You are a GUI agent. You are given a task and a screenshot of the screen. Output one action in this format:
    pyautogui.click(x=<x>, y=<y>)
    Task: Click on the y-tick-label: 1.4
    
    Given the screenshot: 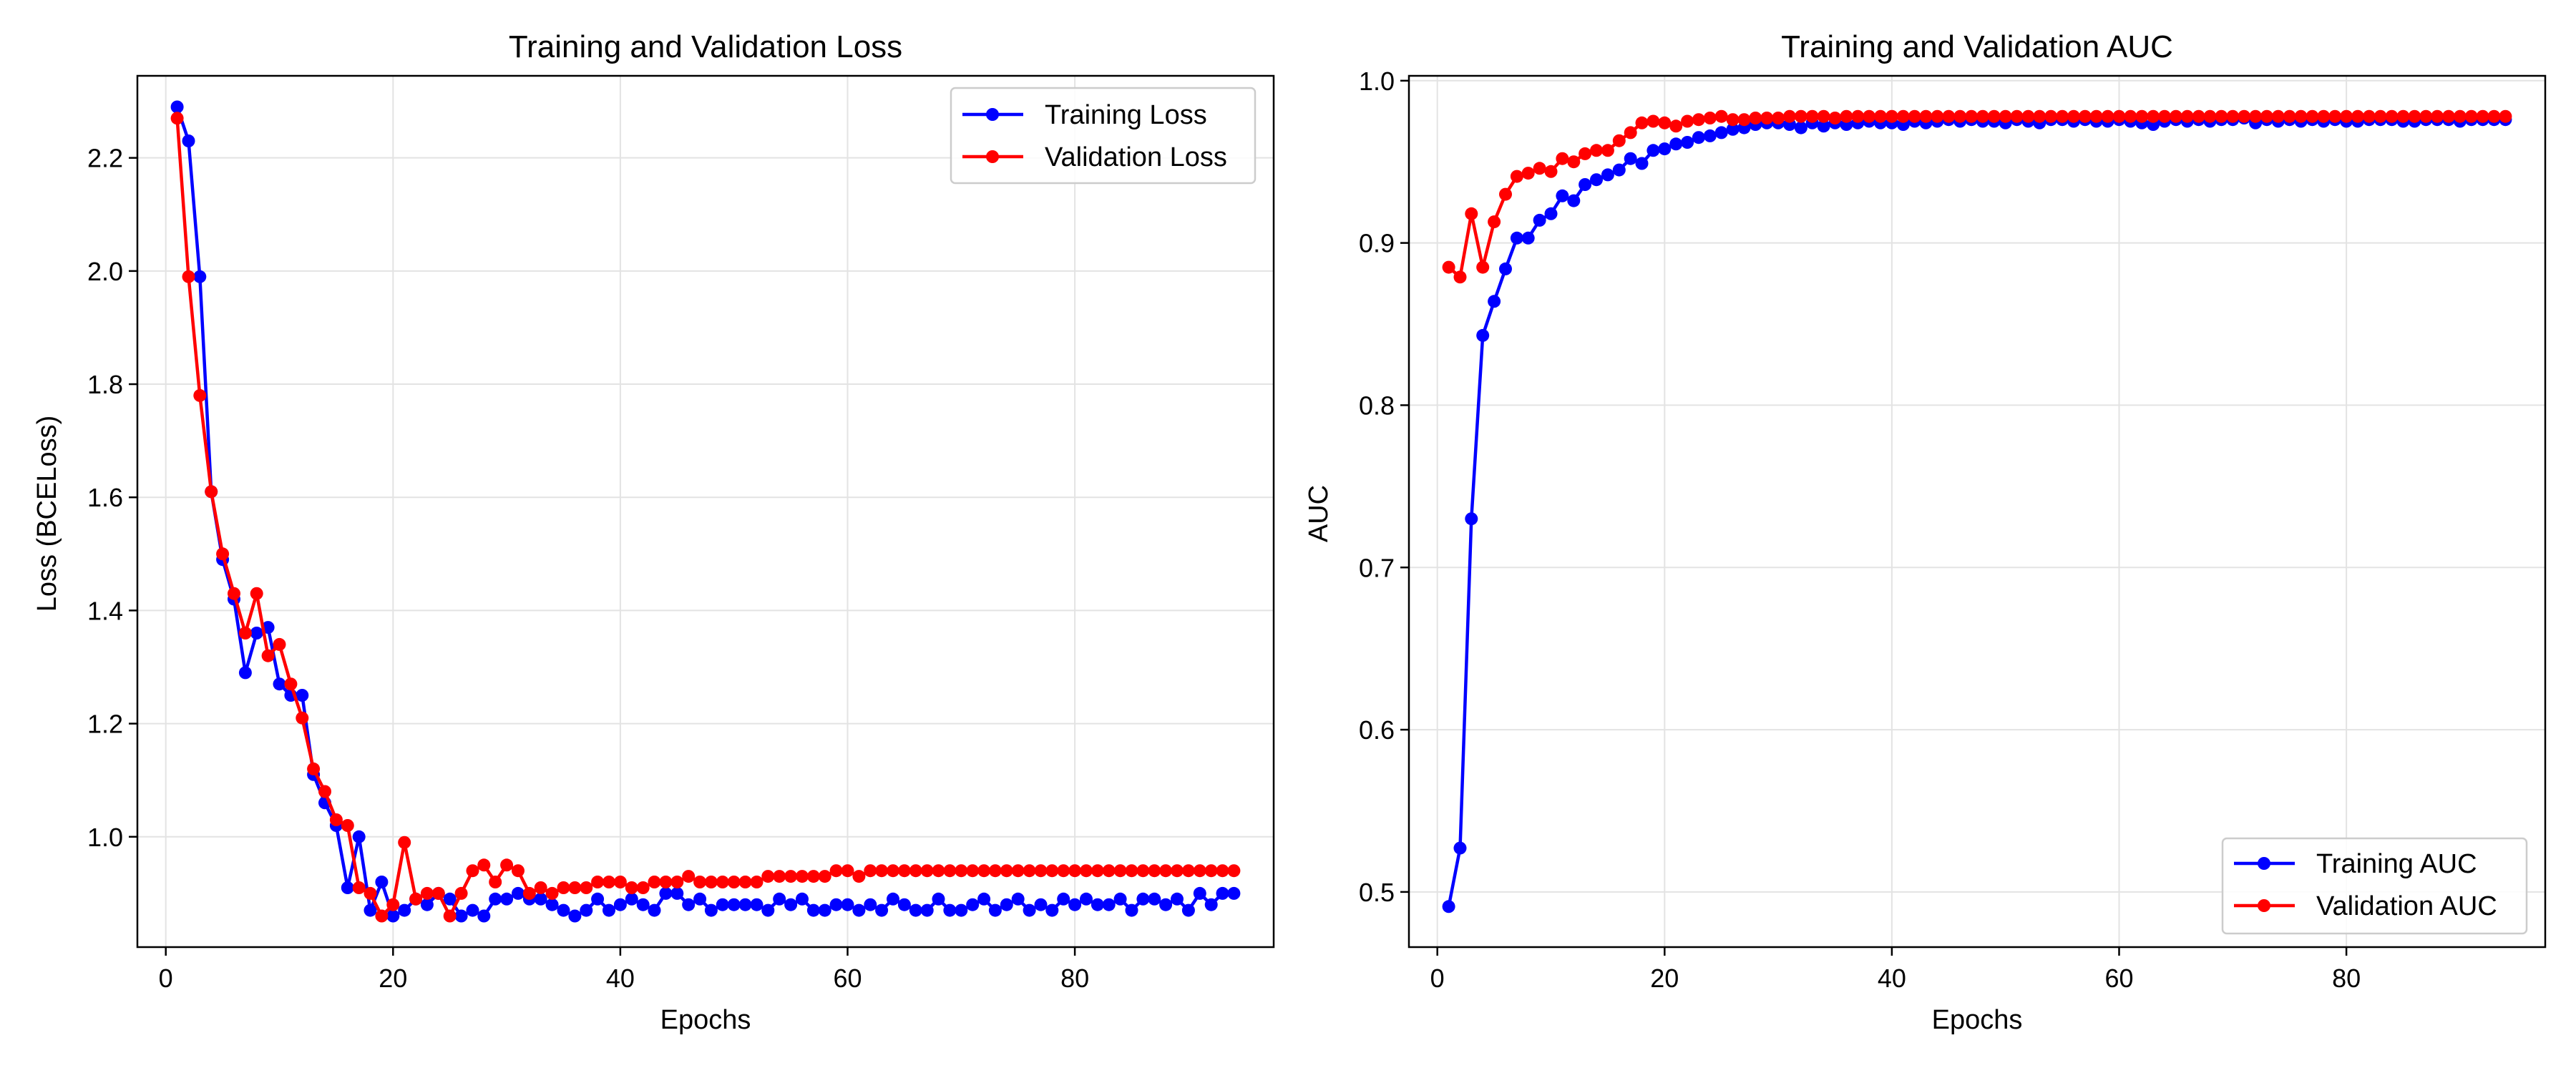 What is the action you would take?
    pyautogui.click(x=105, y=610)
    